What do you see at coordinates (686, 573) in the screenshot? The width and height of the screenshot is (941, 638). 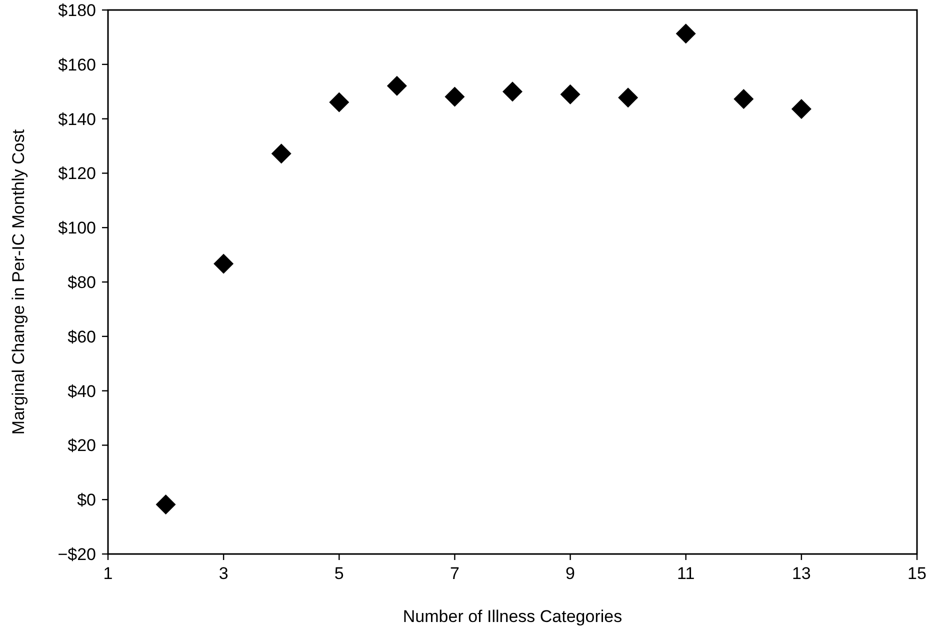 I see `x-tick-label: 11` at bounding box center [686, 573].